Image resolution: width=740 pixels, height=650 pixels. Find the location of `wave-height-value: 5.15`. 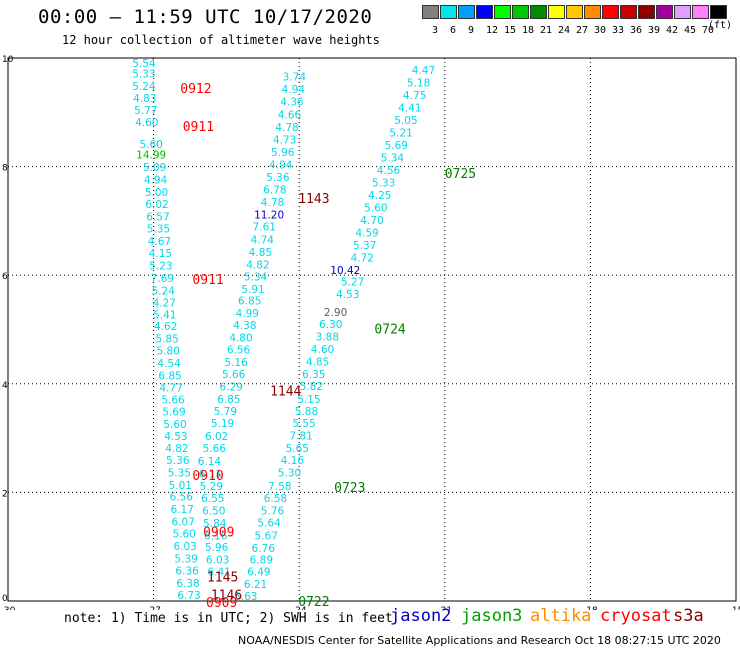

wave-height-value: 5.15 is located at coordinates (308, 400).